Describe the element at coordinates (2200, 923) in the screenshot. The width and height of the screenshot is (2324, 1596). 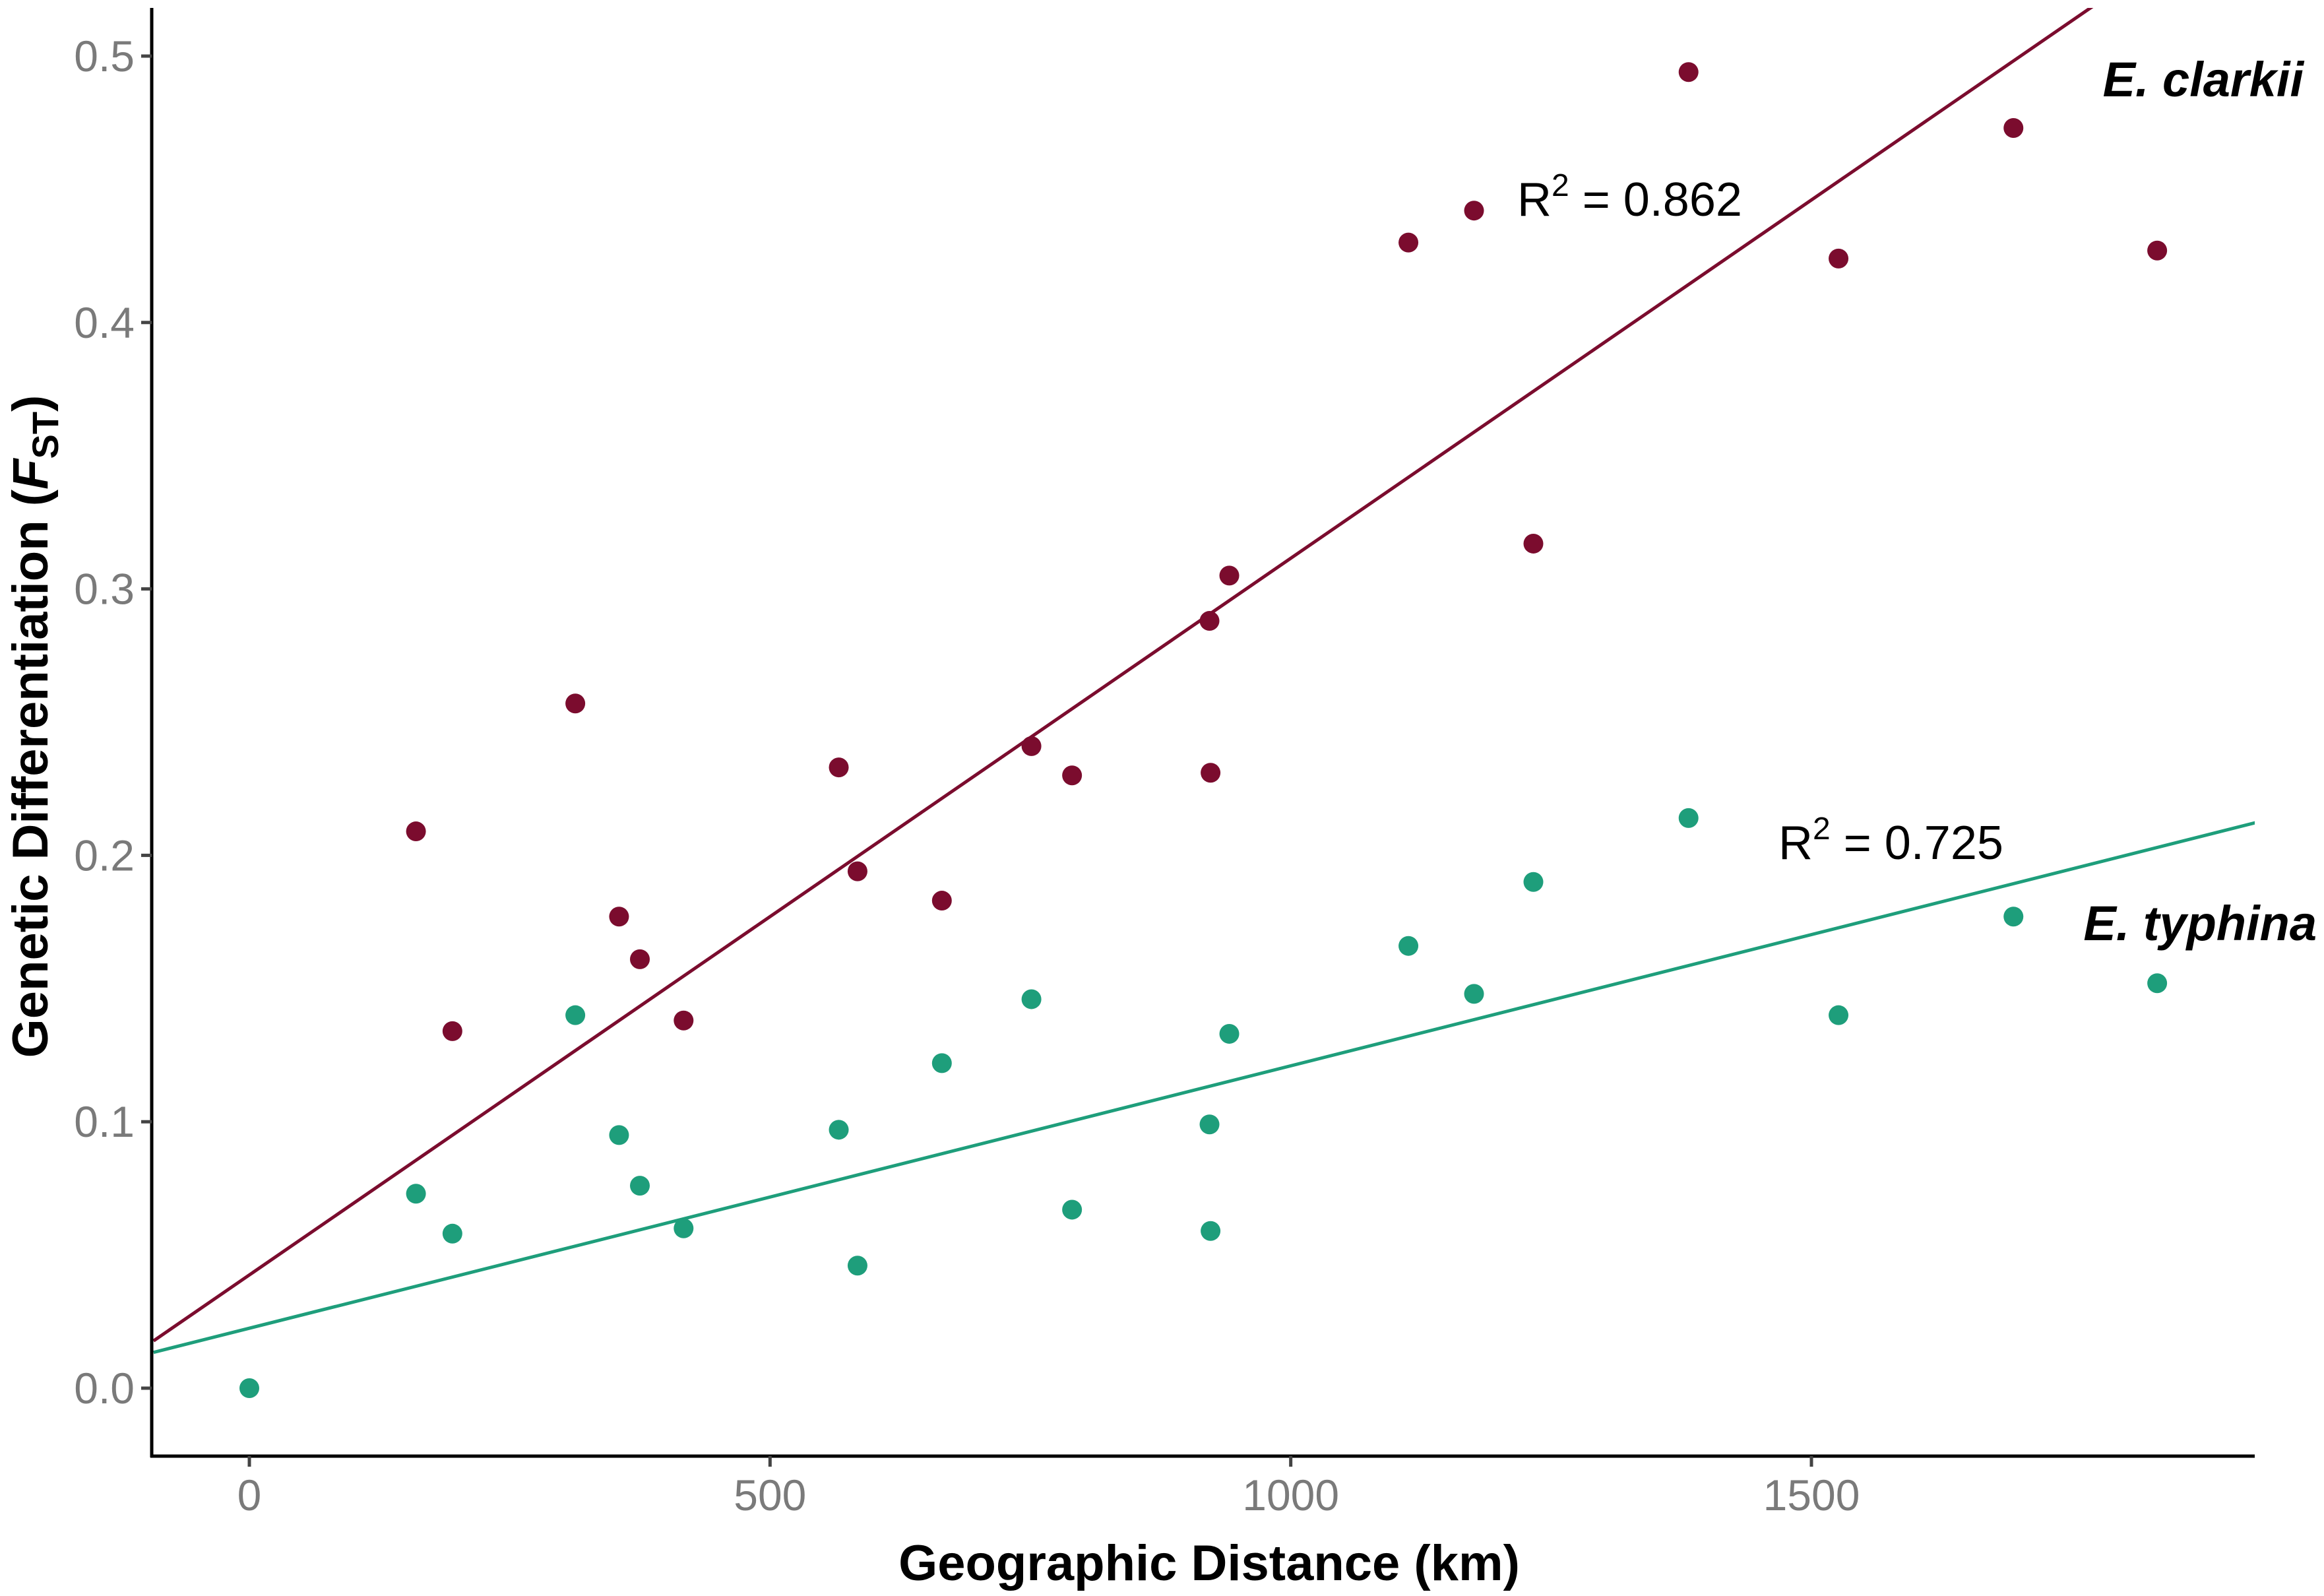
I see `species-label-typhina: E. typhina` at that location.